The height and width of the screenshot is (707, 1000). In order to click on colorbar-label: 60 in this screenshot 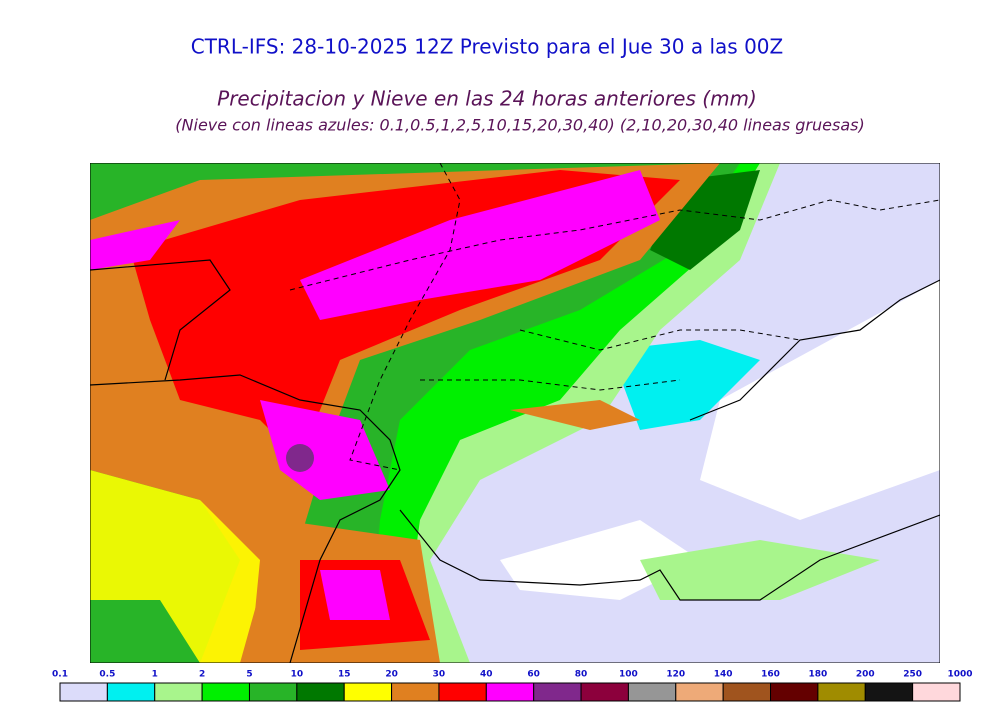, I will do `click(533, 675)`.